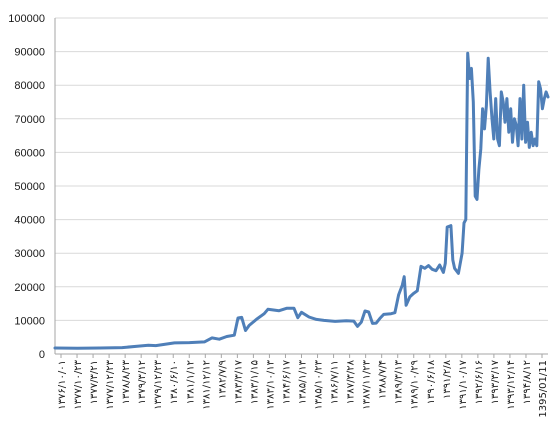  Describe the element at coordinates (431, 381) in the screenshot. I see `x-tick-label: ۱۳۹۰/۶/۱۸` at that location.